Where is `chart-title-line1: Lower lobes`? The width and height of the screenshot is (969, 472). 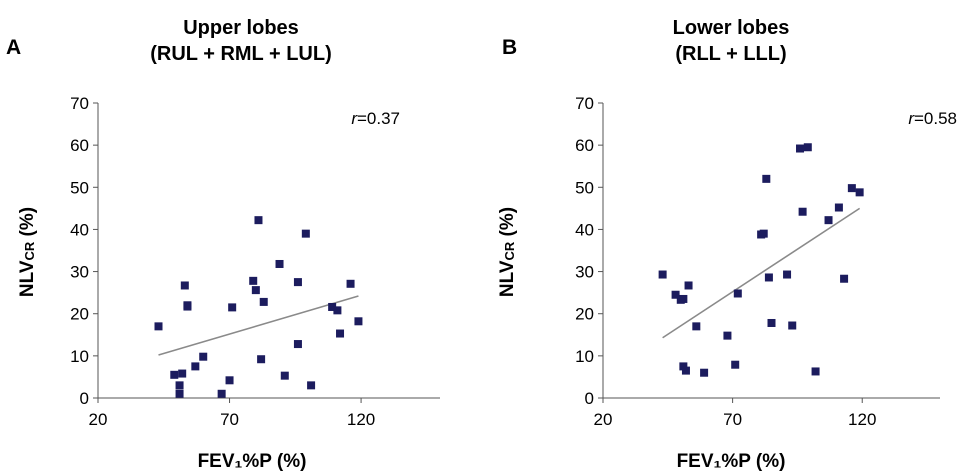 chart-title-line1: Lower lobes is located at coordinates (731, 28).